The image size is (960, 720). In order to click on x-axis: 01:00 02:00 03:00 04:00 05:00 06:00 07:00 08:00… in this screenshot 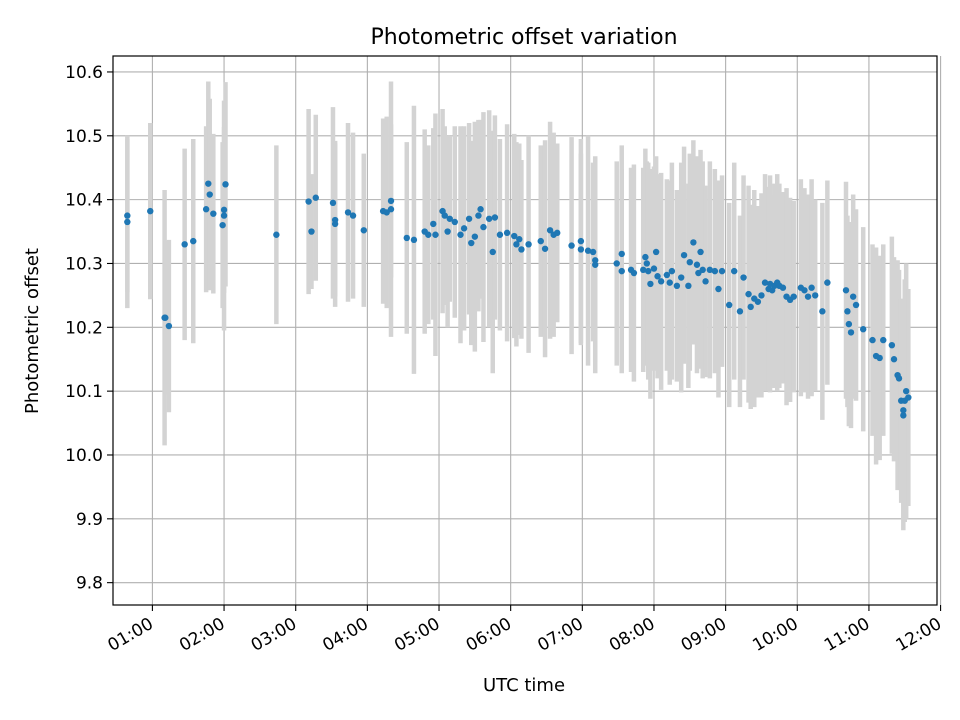, I will do `click(524, 630)`.